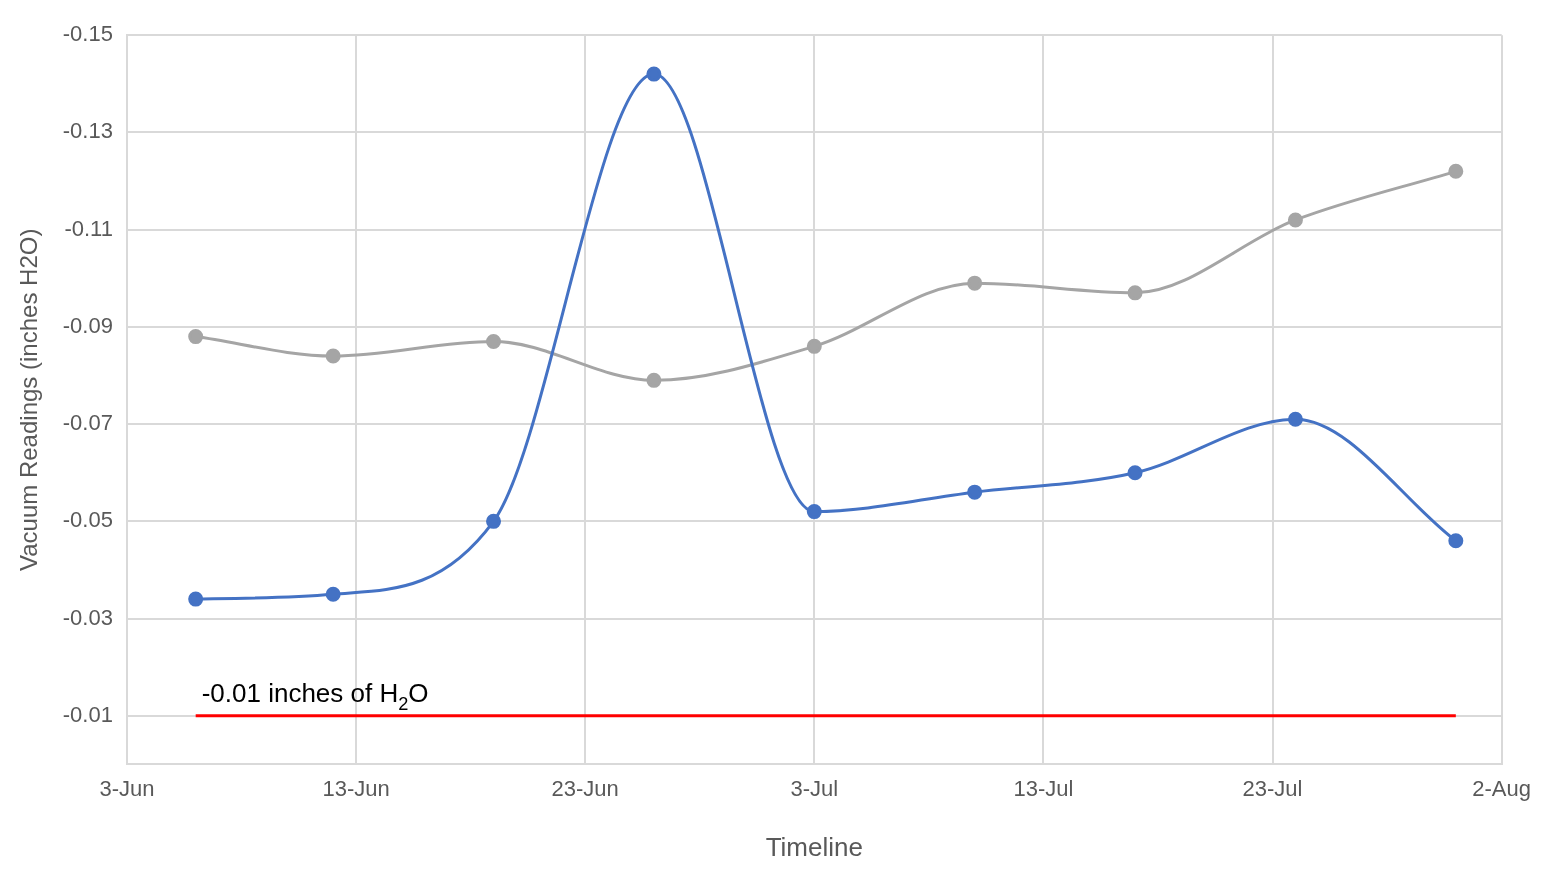  I want to click on x-tick-label: 13-Jun, so click(356, 788).